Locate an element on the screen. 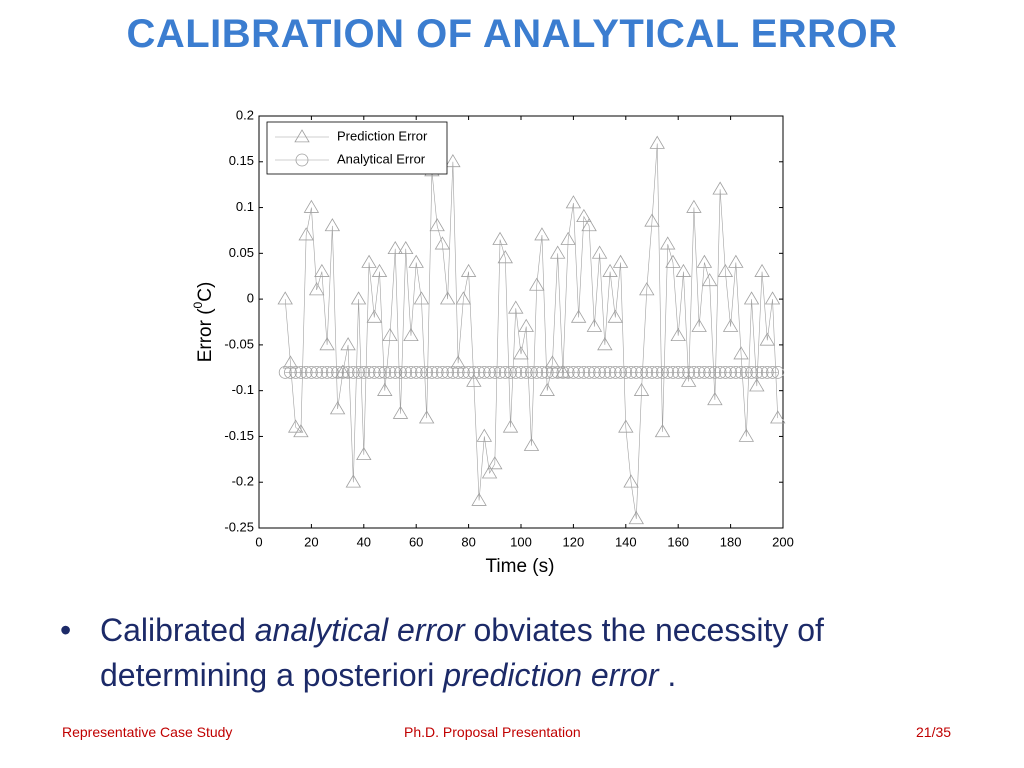 Image resolution: width=1024 pixels, height=768 pixels. footer-right: 21/35 is located at coordinates (934, 732).